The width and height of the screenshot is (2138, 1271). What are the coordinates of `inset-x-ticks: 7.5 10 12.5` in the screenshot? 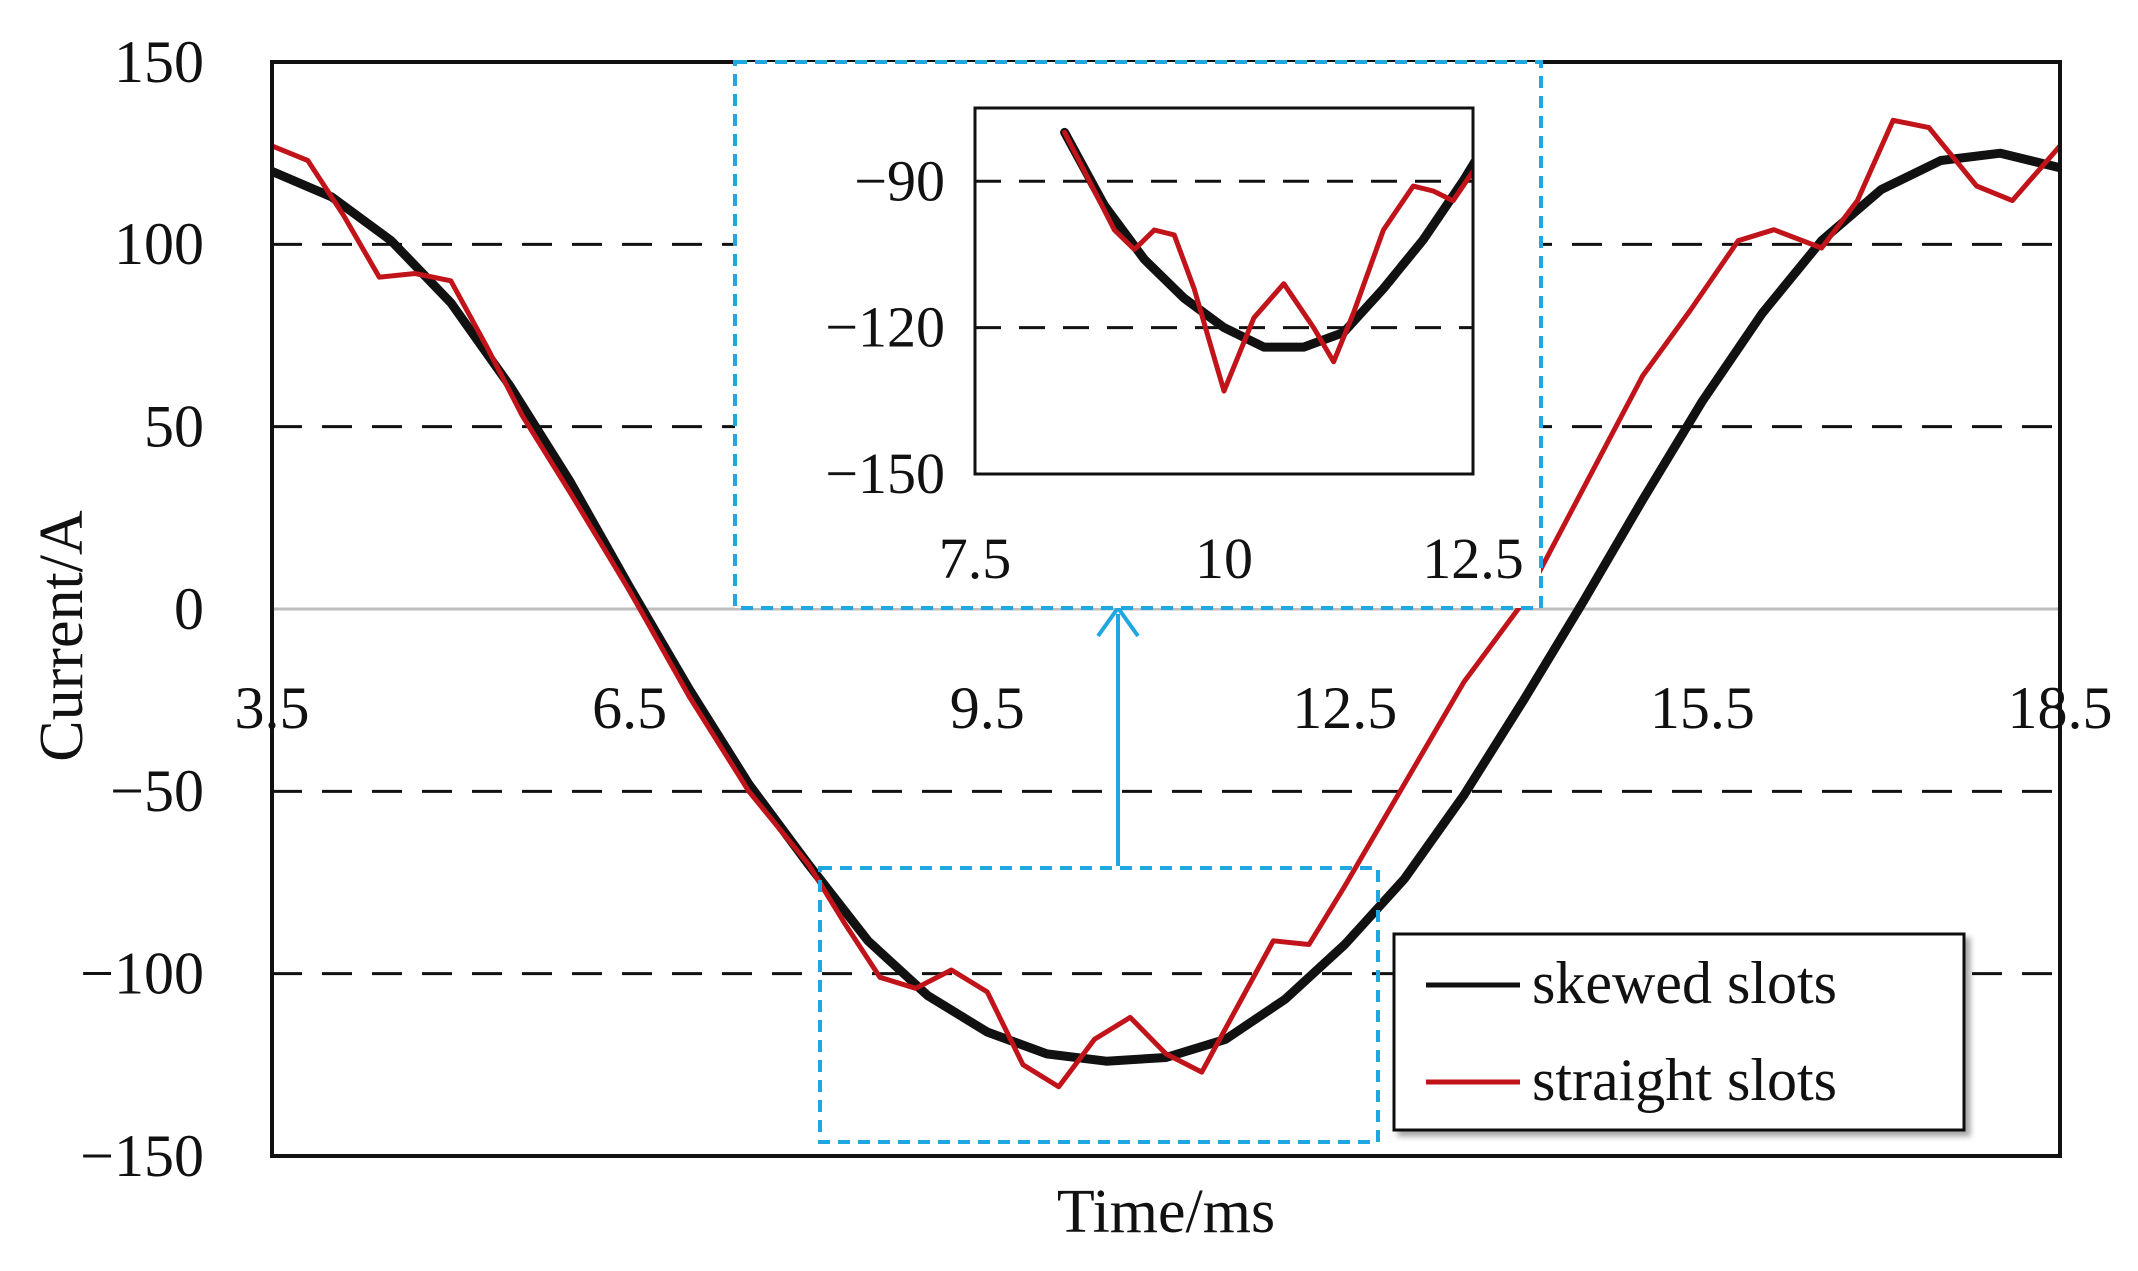 It's located at (1231, 558).